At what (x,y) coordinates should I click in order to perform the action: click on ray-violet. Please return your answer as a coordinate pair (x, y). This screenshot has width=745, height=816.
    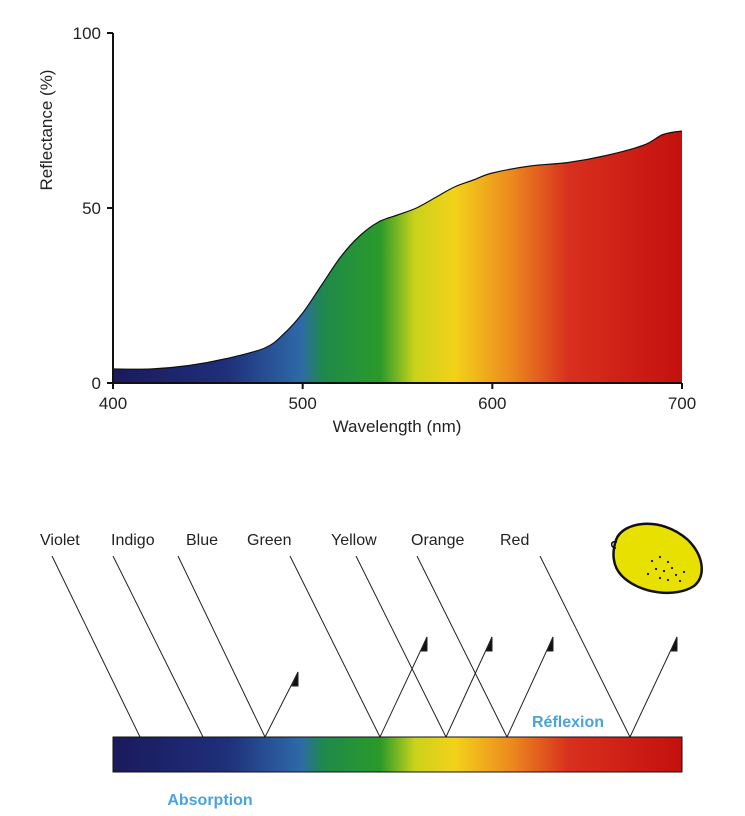
    Looking at the image, I should click on (96, 646).